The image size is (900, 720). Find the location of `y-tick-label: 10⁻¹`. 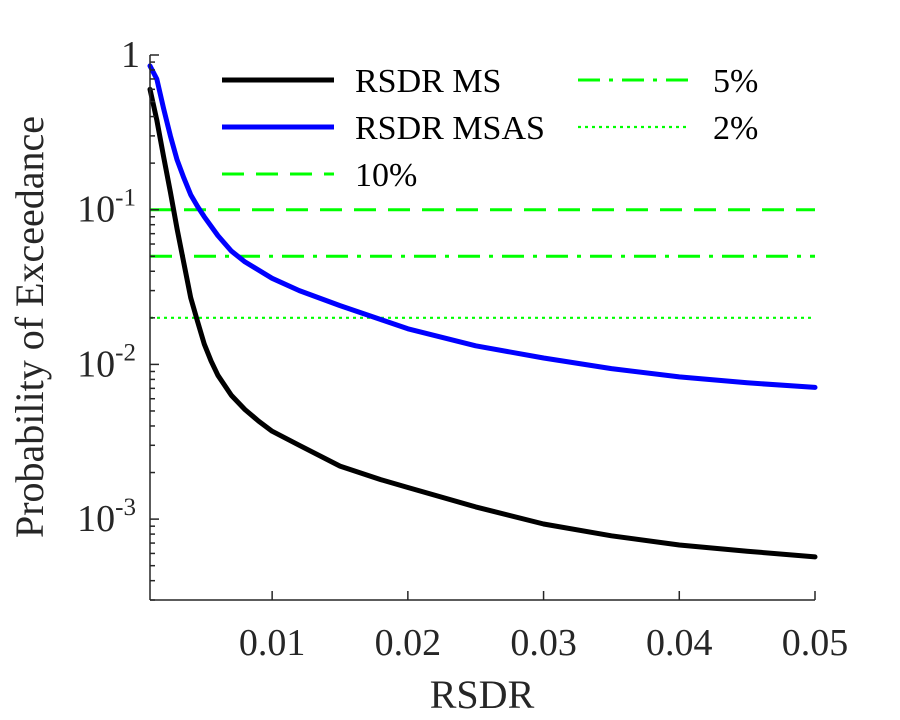

y-tick-label: 10⁻¹ is located at coordinates (106, 208).